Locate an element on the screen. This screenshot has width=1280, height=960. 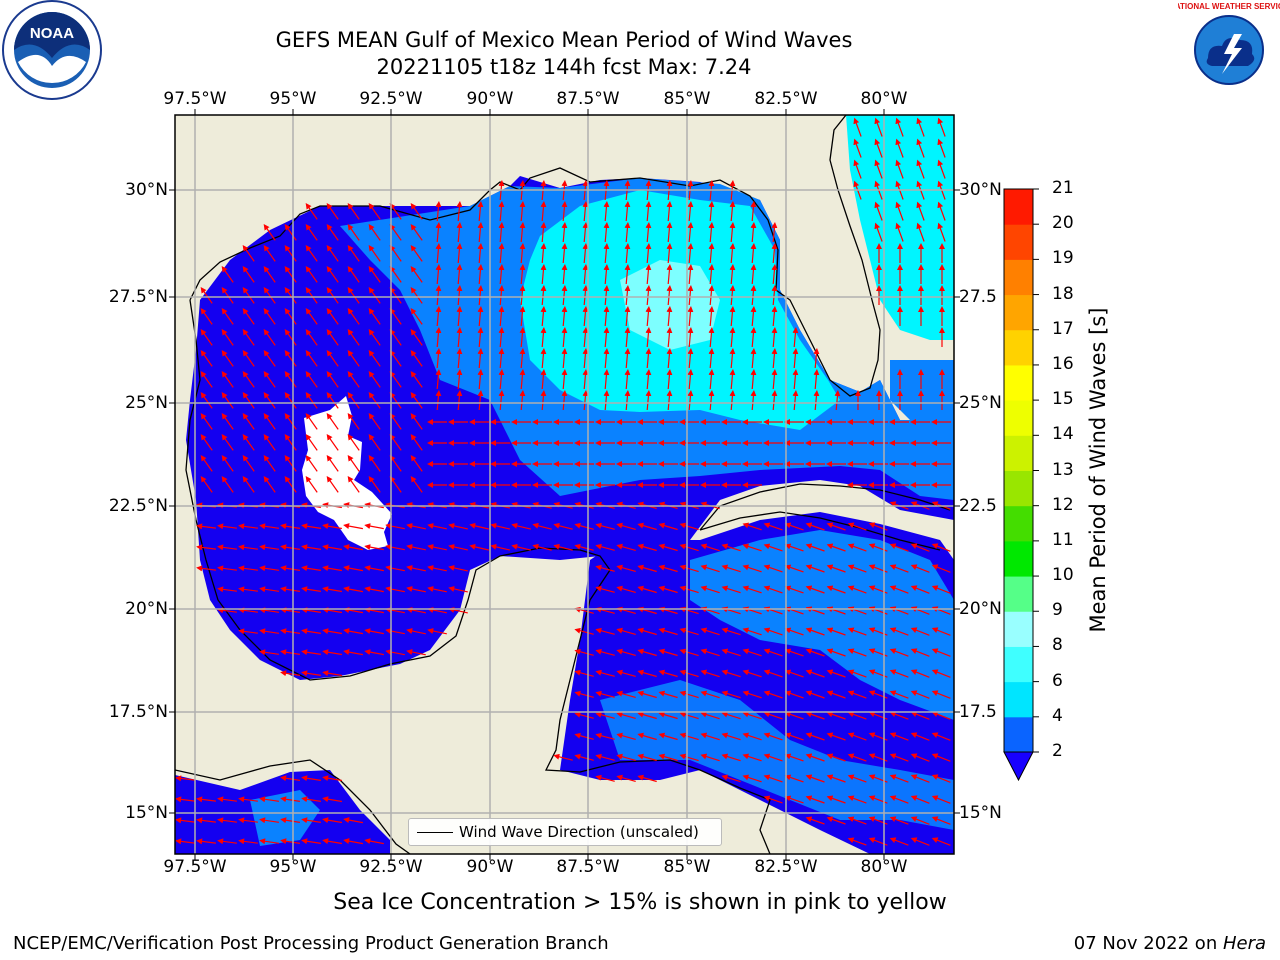
lat-label-left: 27.5°N is located at coordinates (138, 297).